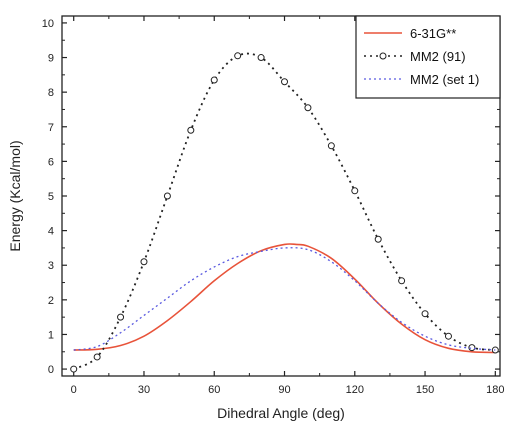 The height and width of the screenshot is (431, 530). I want to click on x-tick-label: 180, so click(495, 390).